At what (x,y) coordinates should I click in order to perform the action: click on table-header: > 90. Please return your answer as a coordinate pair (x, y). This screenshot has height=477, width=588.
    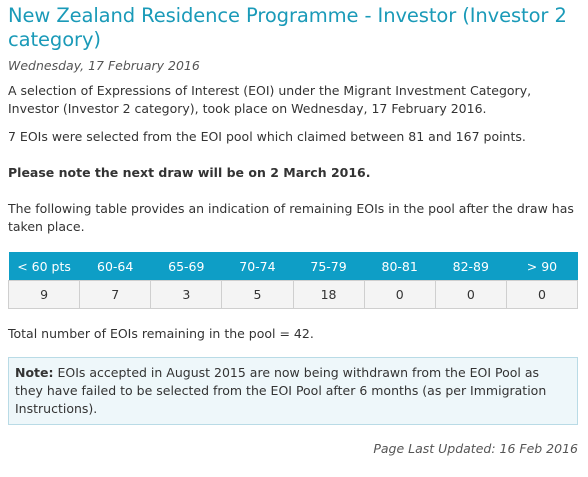
    Looking at the image, I should click on (542, 266).